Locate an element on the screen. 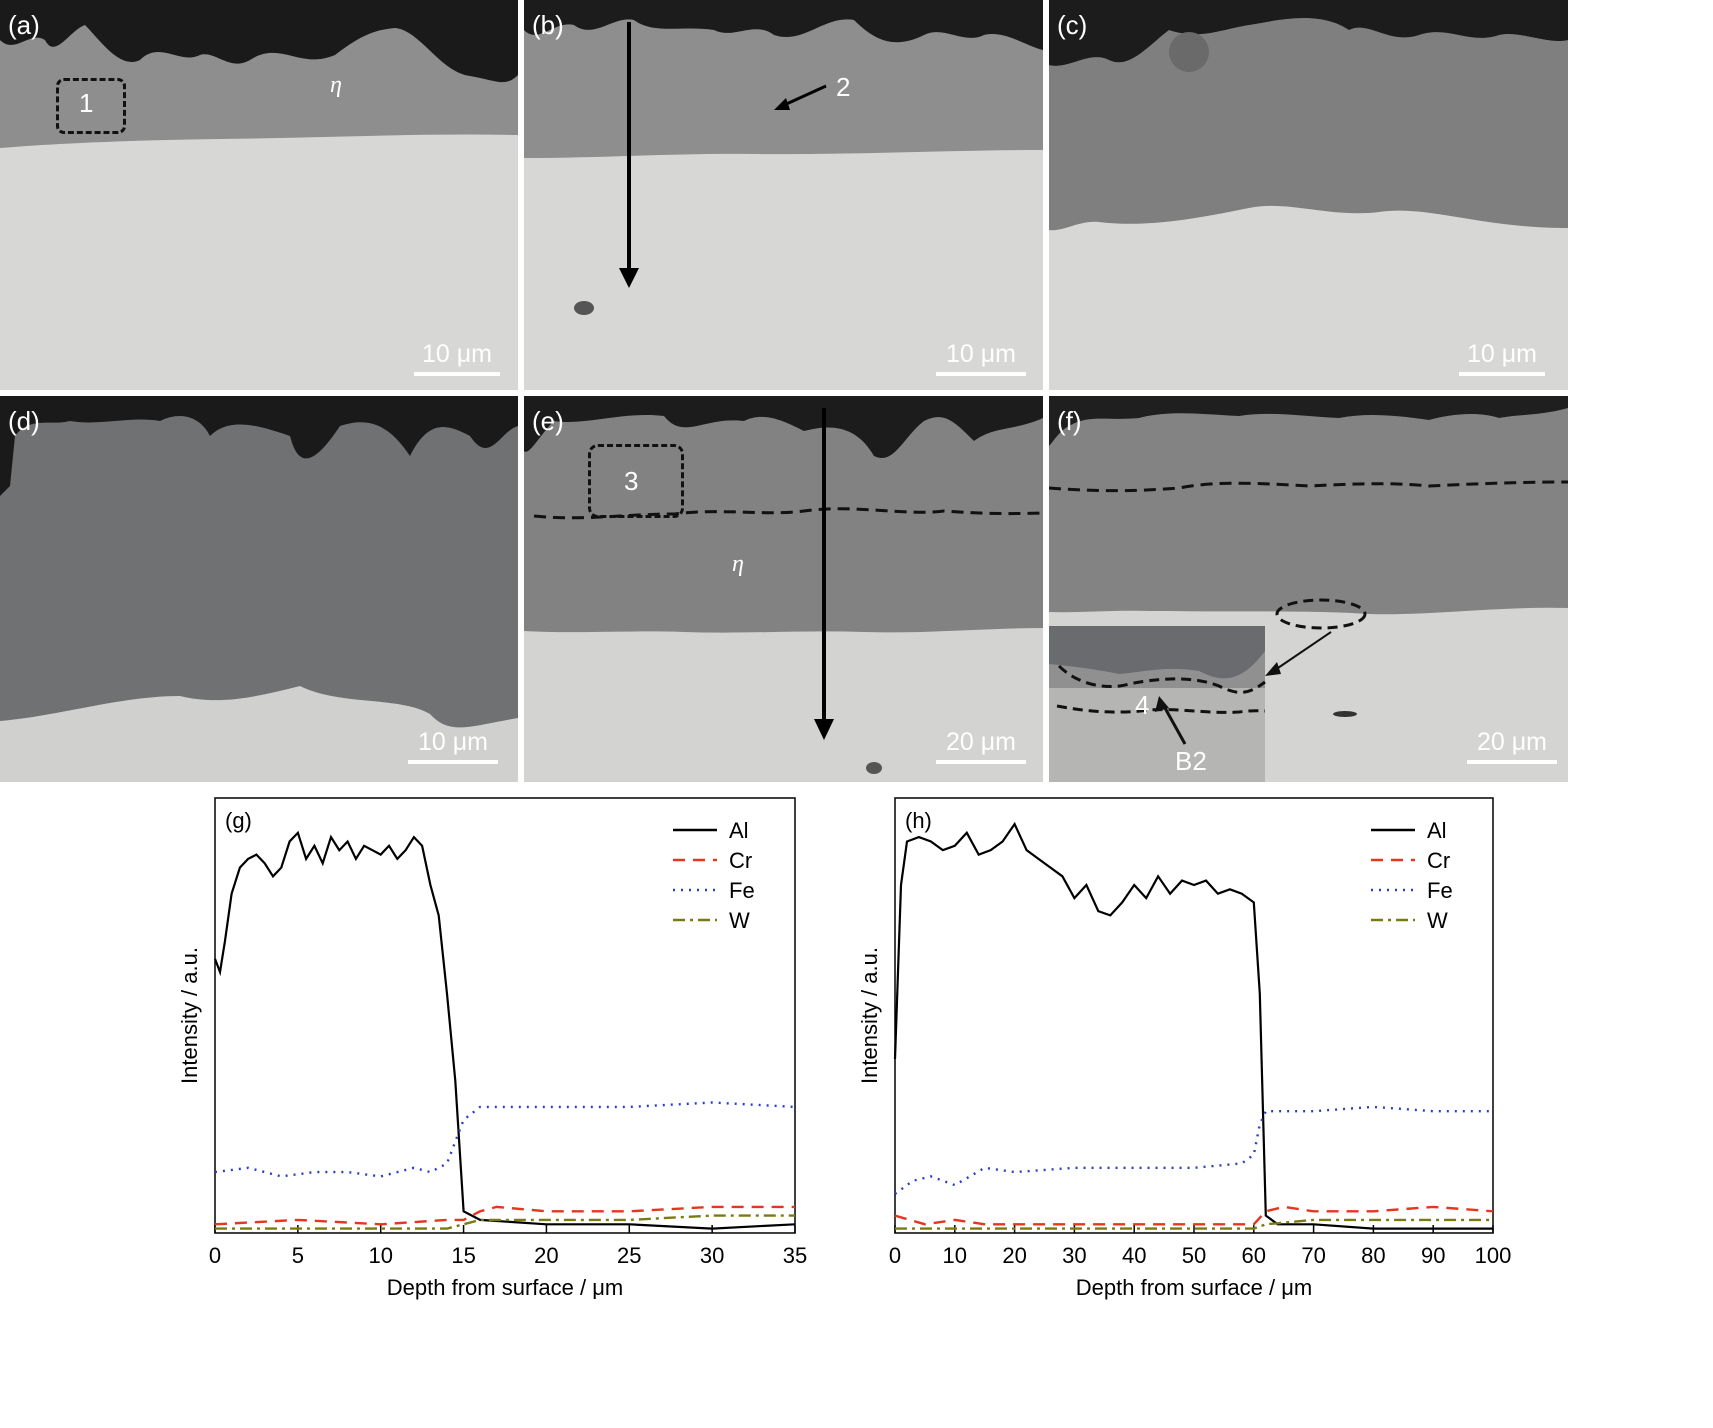 This screenshot has height=1428, width=1713. point-number-2: 2 is located at coordinates (843, 87).